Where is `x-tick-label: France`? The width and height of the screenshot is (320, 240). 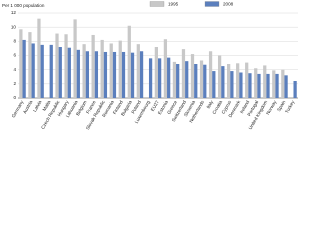
x-tick-label: France is located at coordinates (91, 106).